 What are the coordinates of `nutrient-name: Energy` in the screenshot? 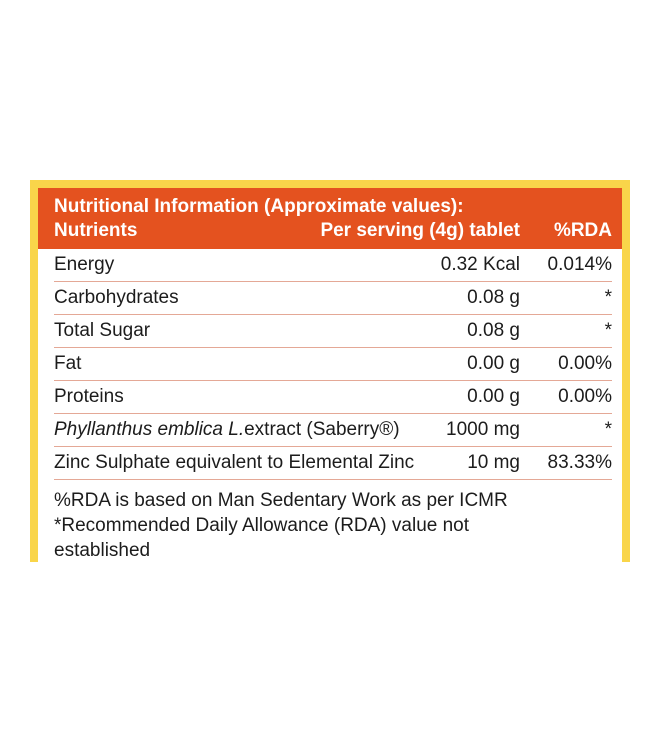 It's located at (84, 264).